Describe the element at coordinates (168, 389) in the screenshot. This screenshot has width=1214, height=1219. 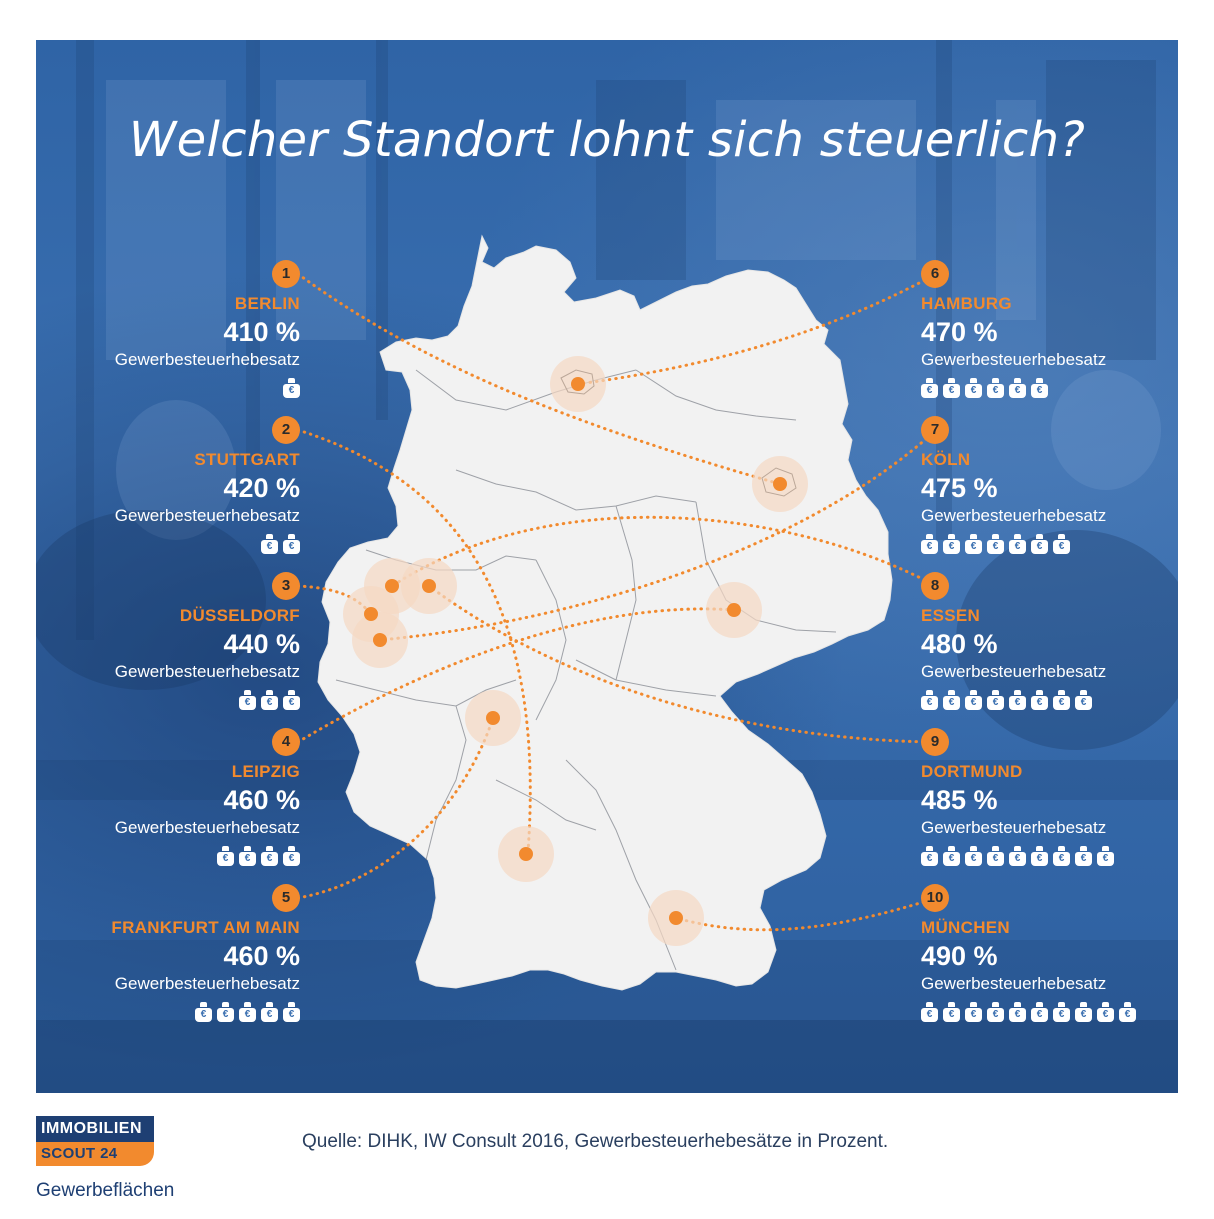
I see `money-bag-row: €` at that location.